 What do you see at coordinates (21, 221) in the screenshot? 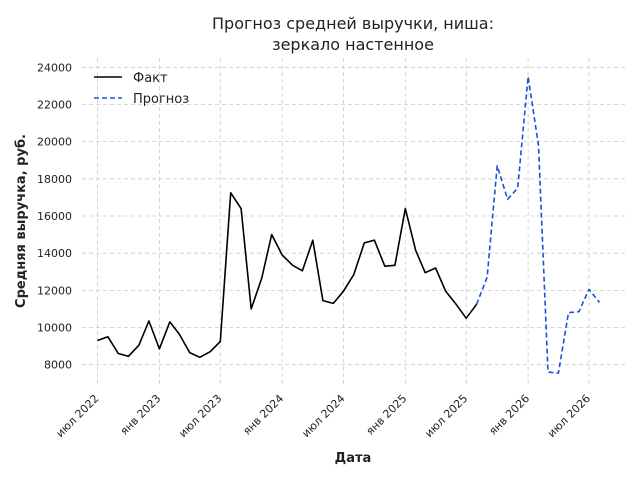
I see `y-axis-label: Средняя выручка, руб.` at bounding box center [21, 221].